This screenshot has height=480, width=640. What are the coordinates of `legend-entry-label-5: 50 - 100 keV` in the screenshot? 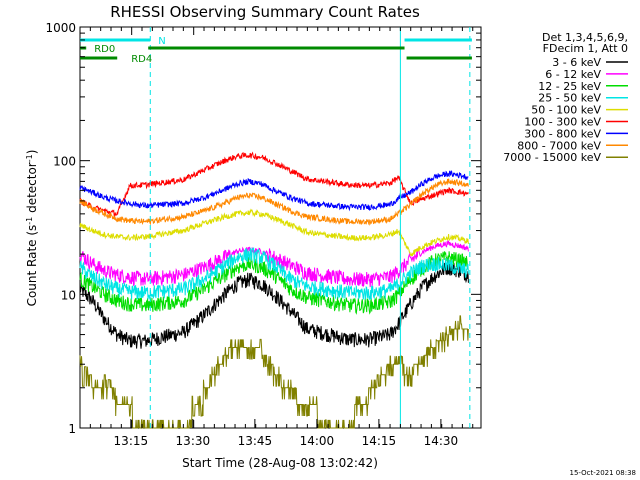 It's located at (566, 110).